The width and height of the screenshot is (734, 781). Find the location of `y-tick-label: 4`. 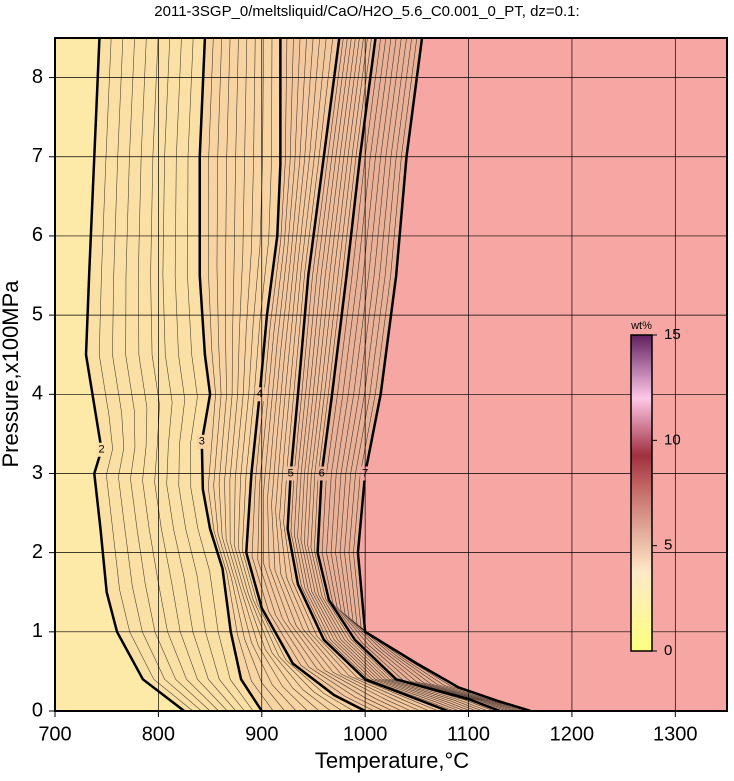

y-tick-label: 4 is located at coordinates (37, 394).